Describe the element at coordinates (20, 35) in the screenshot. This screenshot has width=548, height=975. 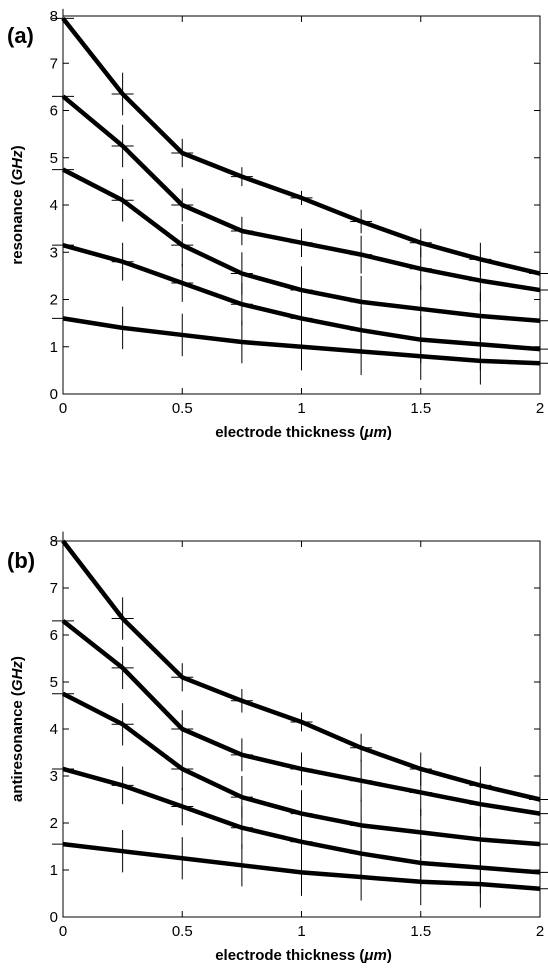
I see `panel-label: (a)` at that location.